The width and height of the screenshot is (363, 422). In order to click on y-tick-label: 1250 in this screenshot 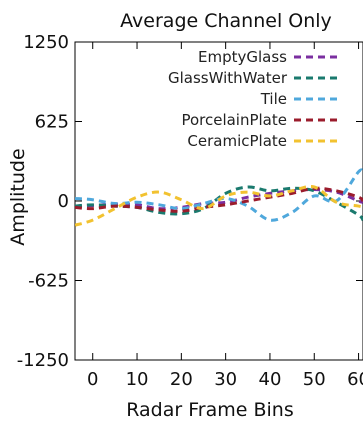, I will do `click(46, 42)`.